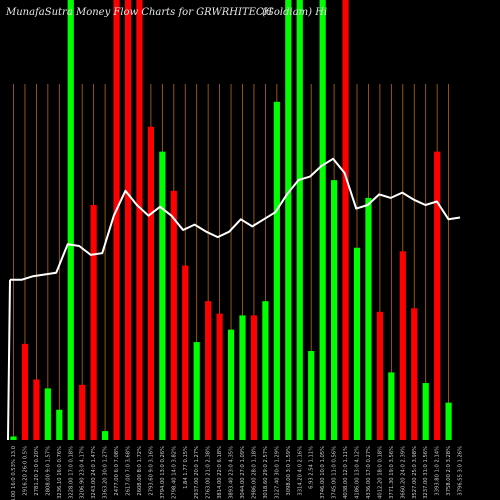 The image size is (500, 500). Describe the element at coordinates (60, 472) in the screenshot. I see `x-tick-label: 3236.10 16:0 0.76%` at that location.